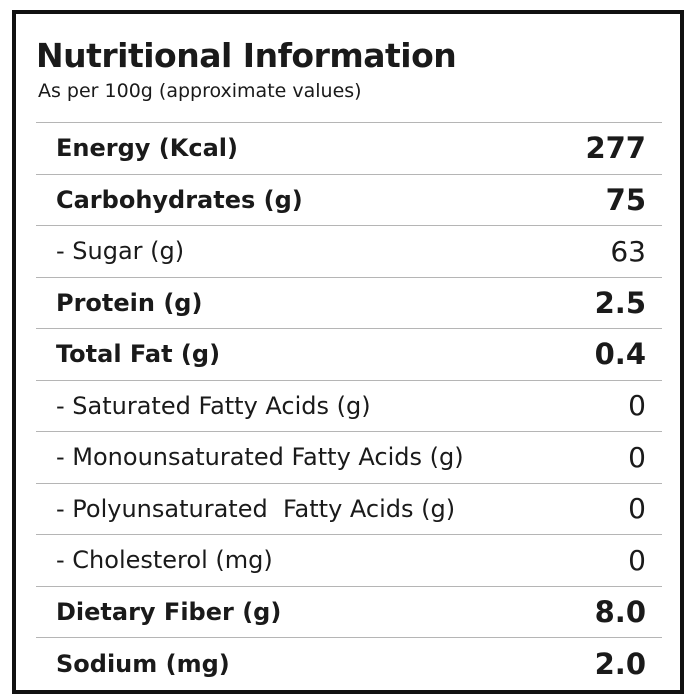 The width and height of the screenshot is (690, 700). What do you see at coordinates (256, 508) in the screenshot?
I see `nutrient-name: - Polyunsaturated Fatty Acids (g)` at bounding box center [256, 508].